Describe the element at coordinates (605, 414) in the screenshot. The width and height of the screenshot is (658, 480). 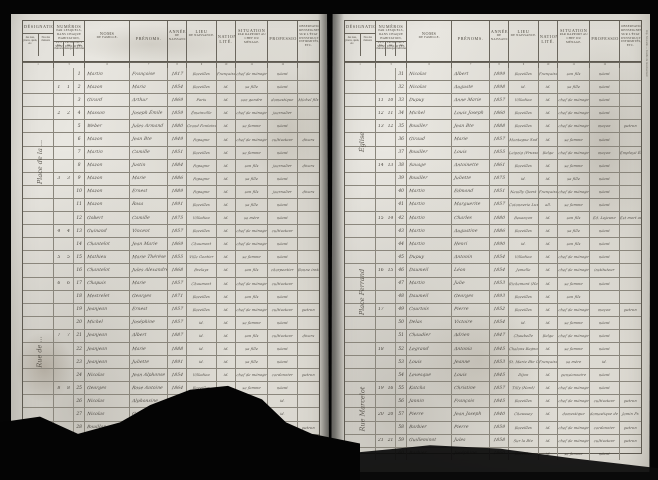
I see `cell-profession: domestique de ferme` at that location.